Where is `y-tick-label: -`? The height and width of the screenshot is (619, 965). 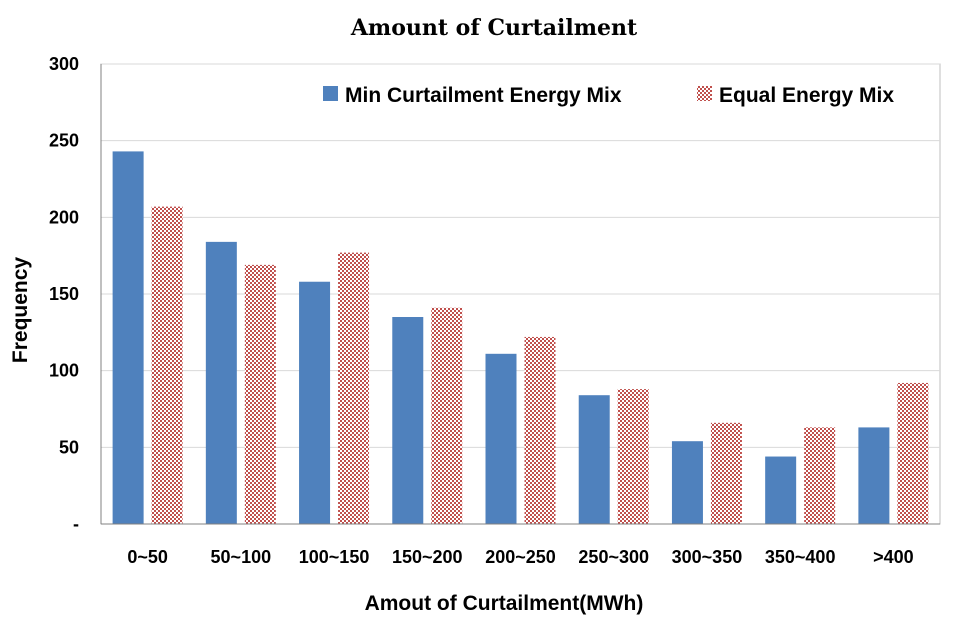 y-tick-label: - is located at coordinates (76, 524).